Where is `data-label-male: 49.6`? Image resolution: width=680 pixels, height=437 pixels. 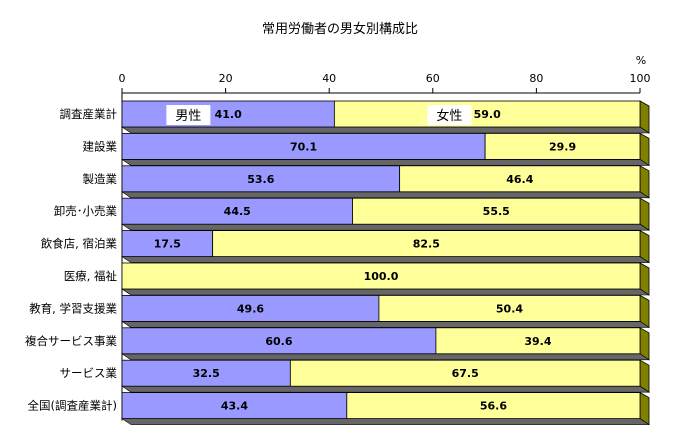
data-label-male: 49.6 is located at coordinates (250, 308).